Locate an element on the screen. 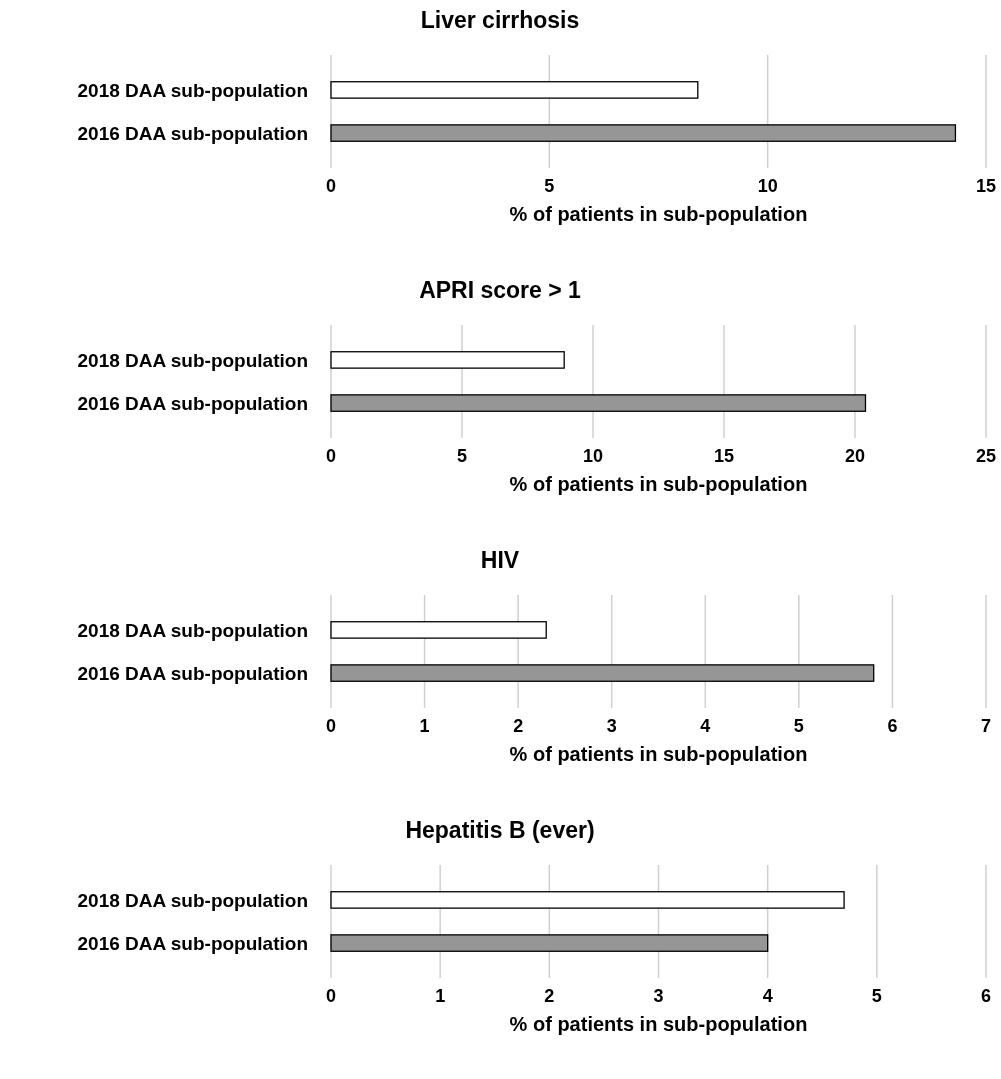  chart-title: Hepatitis B (ever) is located at coordinates (500, 830).